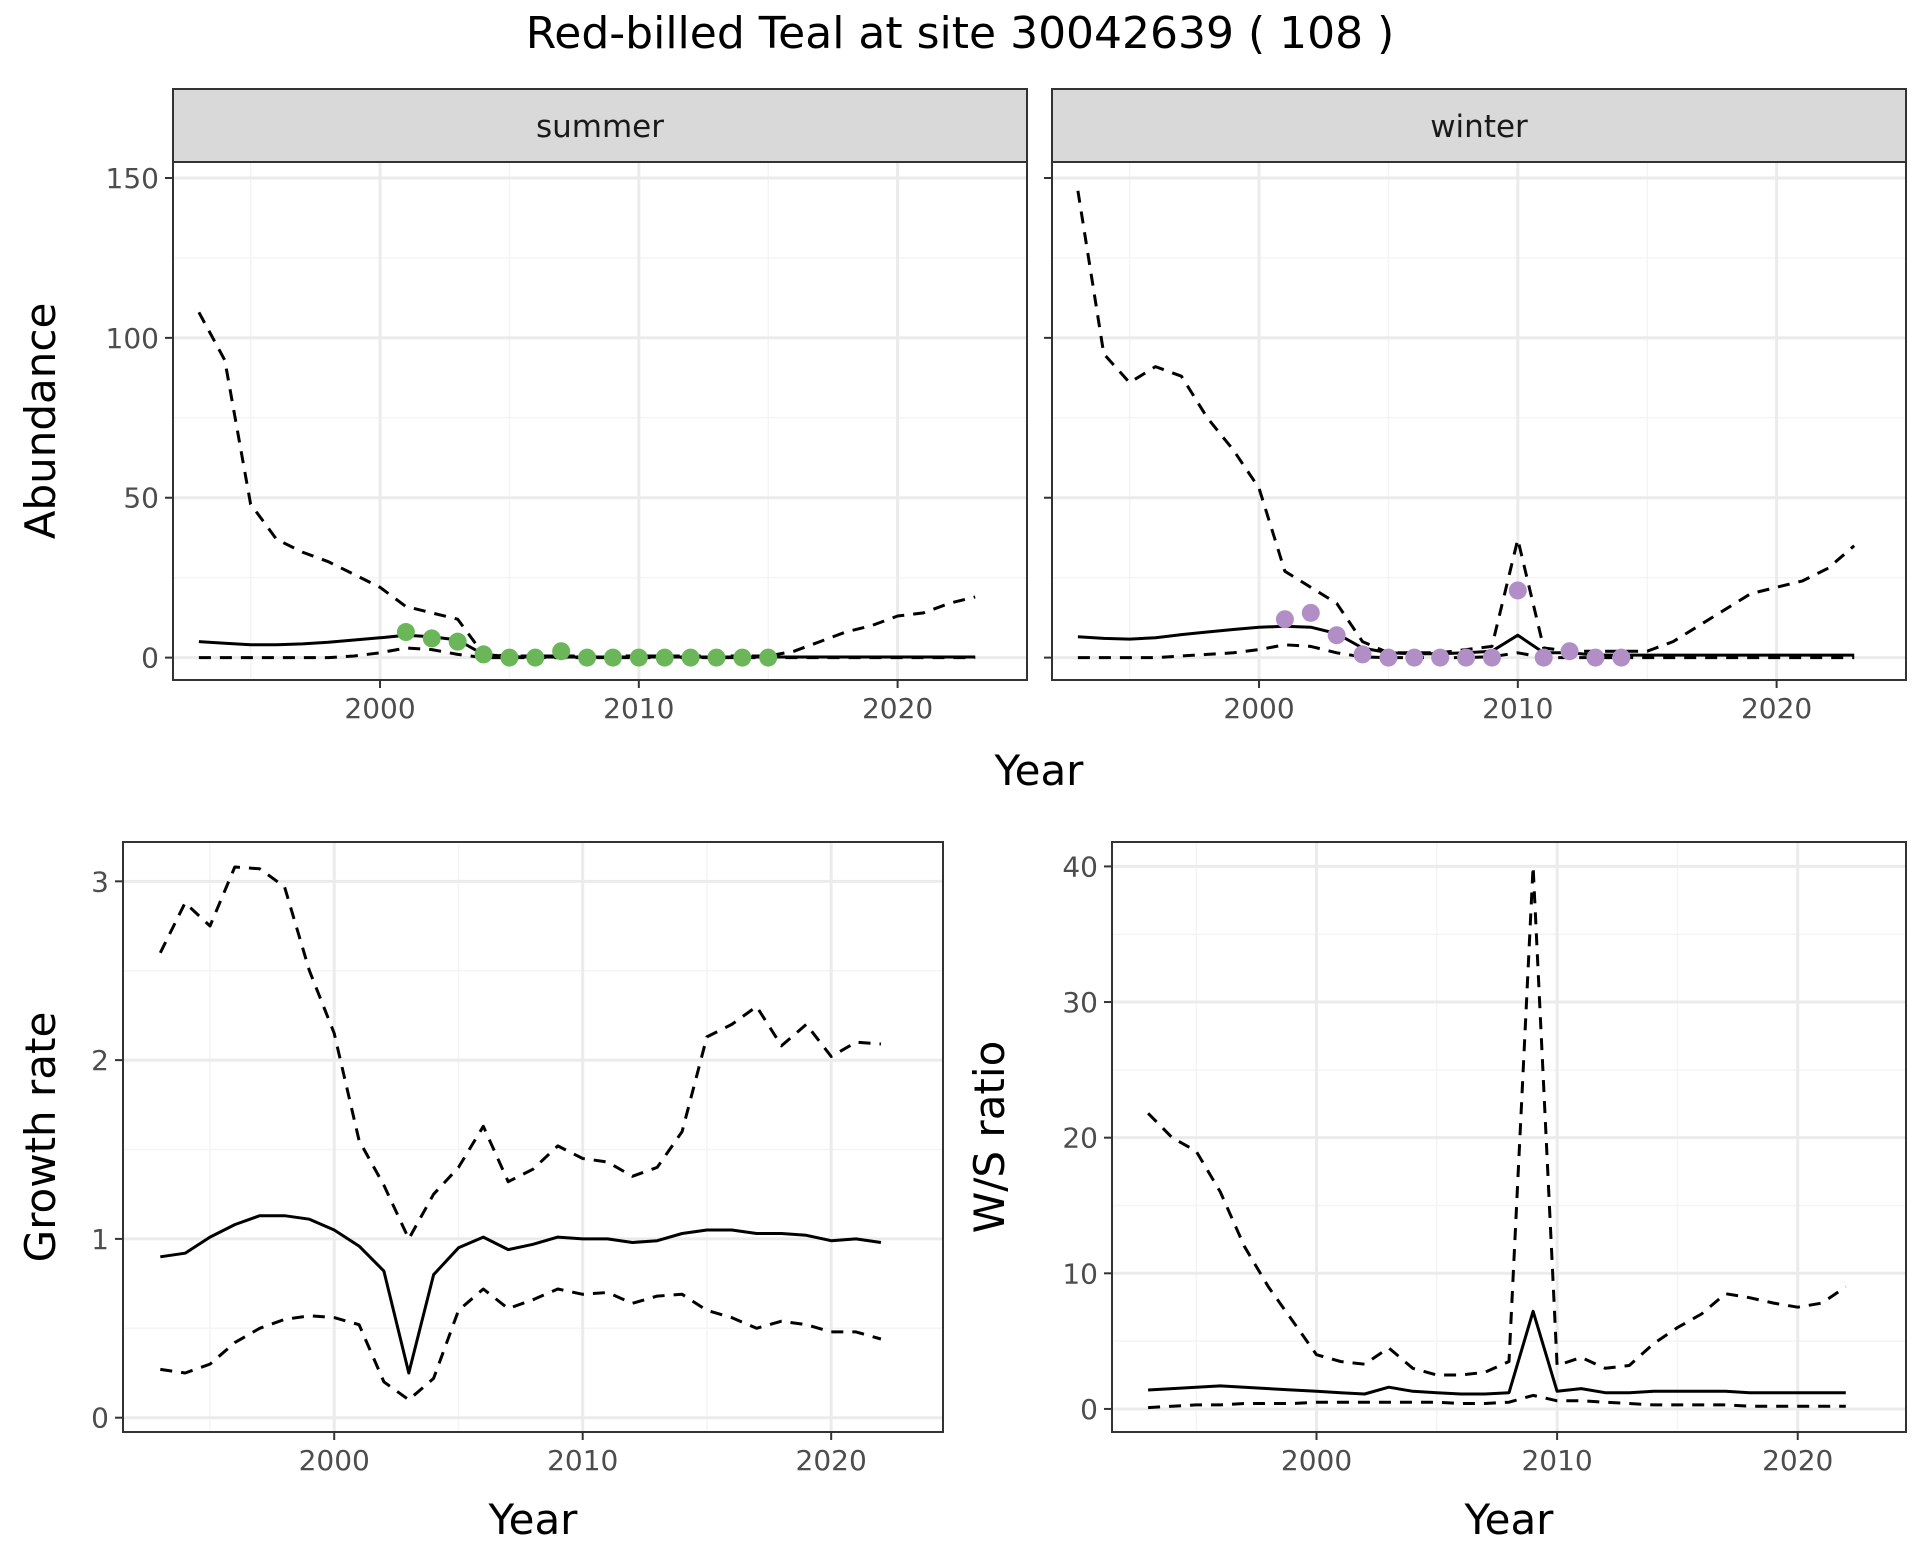 Image resolution: width=1920 pixels, height=1560 pixels. I want to click on y-tick-label: 50, so click(141, 498).